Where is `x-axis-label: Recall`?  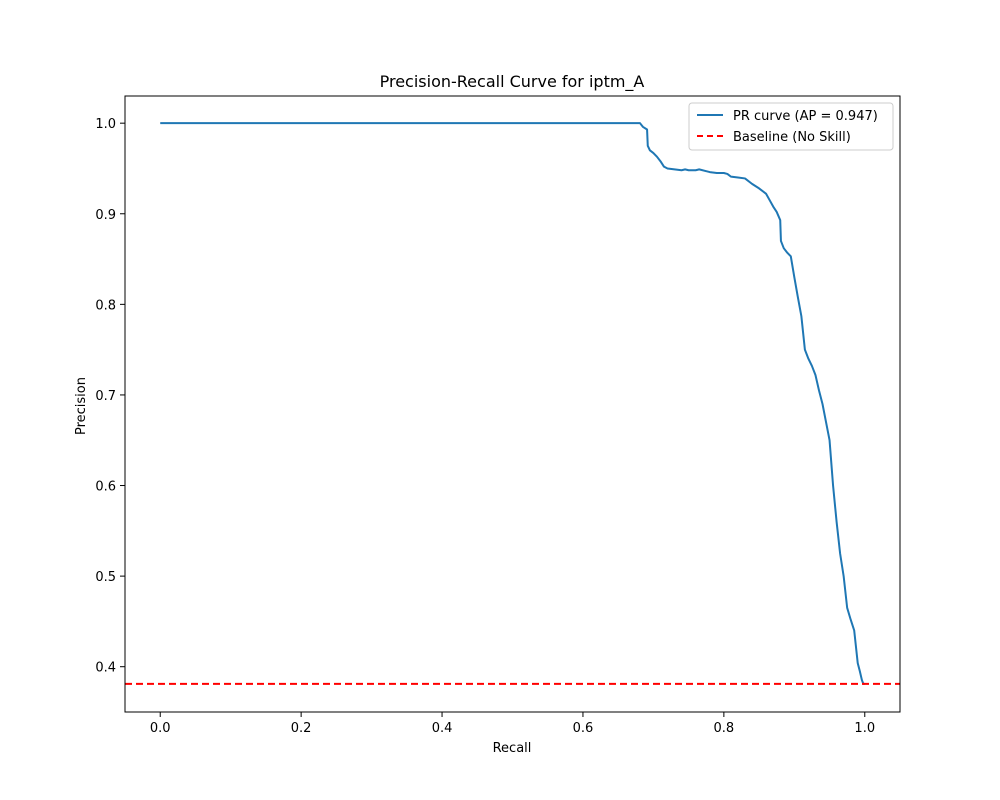
x-axis-label: Recall is located at coordinates (512, 748).